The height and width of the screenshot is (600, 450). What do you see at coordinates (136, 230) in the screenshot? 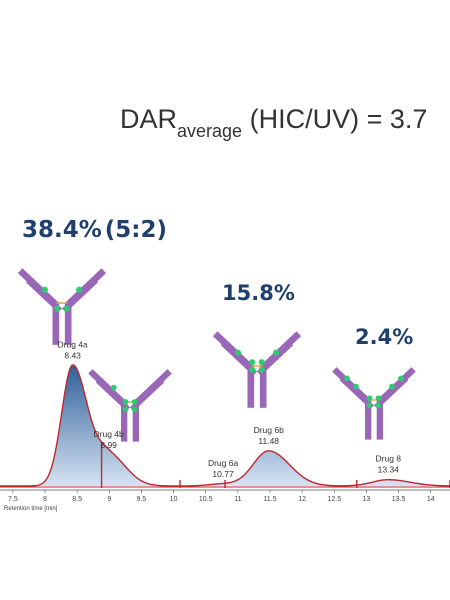
I see `percent-ratio-drug4: (5:2)` at bounding box center [136, 230].